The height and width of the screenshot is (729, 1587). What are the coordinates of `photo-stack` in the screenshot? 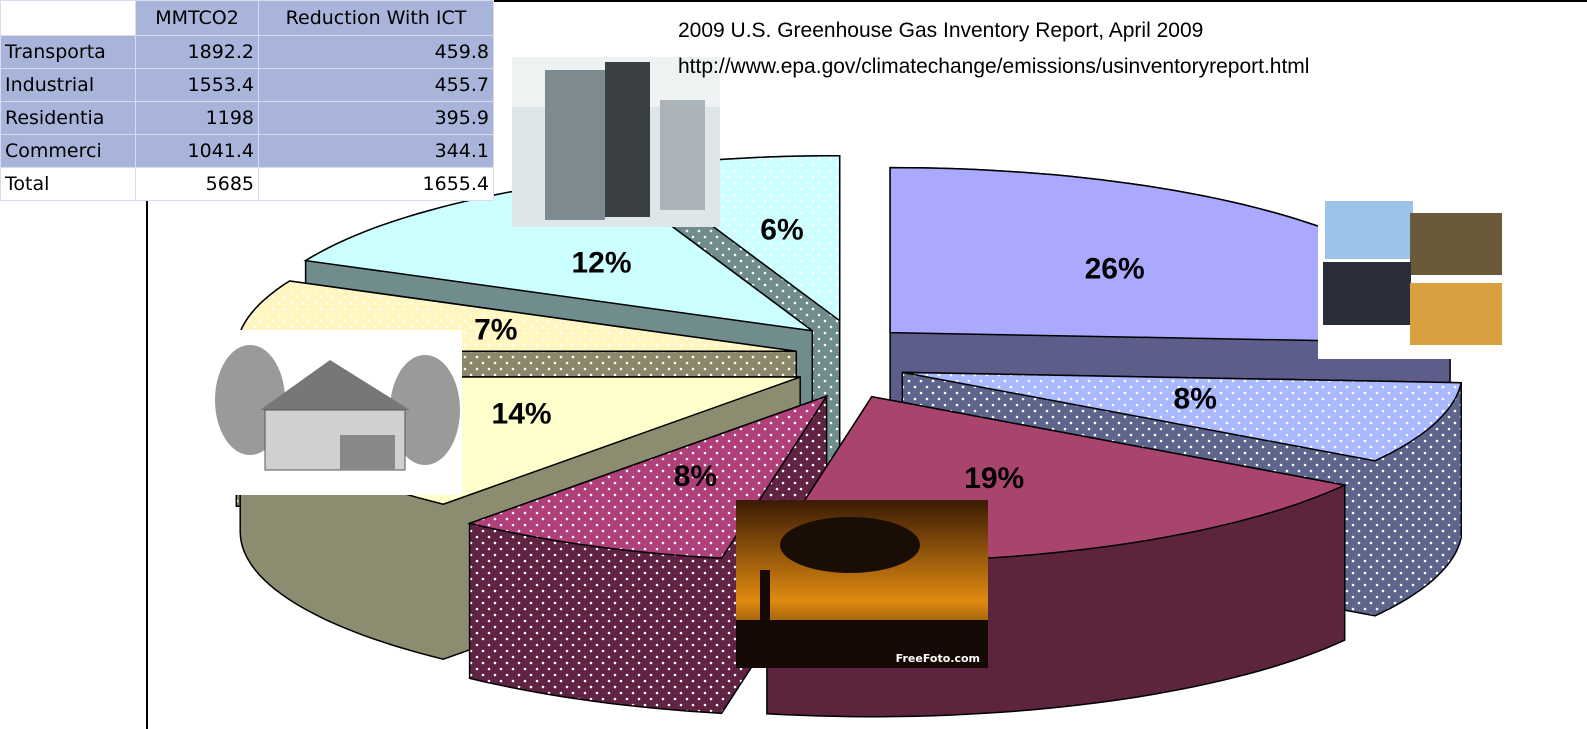 It's located at (765, 600).